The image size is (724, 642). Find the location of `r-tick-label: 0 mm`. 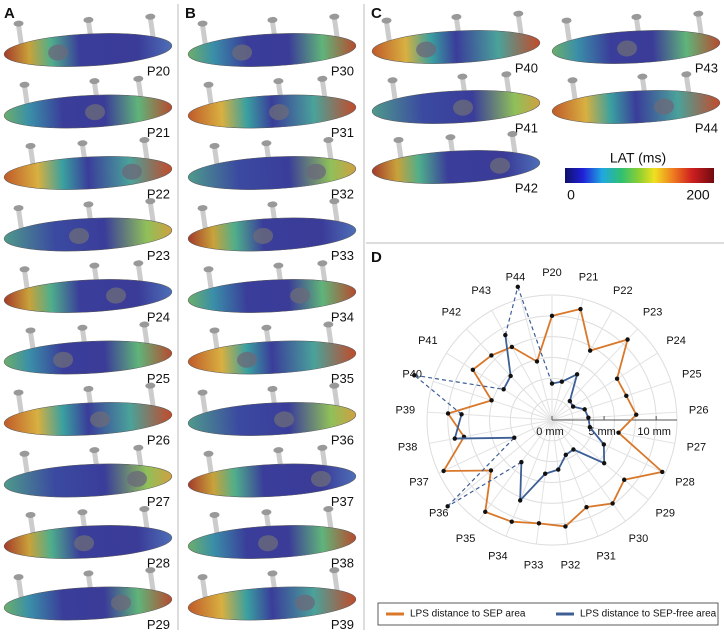

r-tick-label: 0 mm is located at coordinates (550, 432).